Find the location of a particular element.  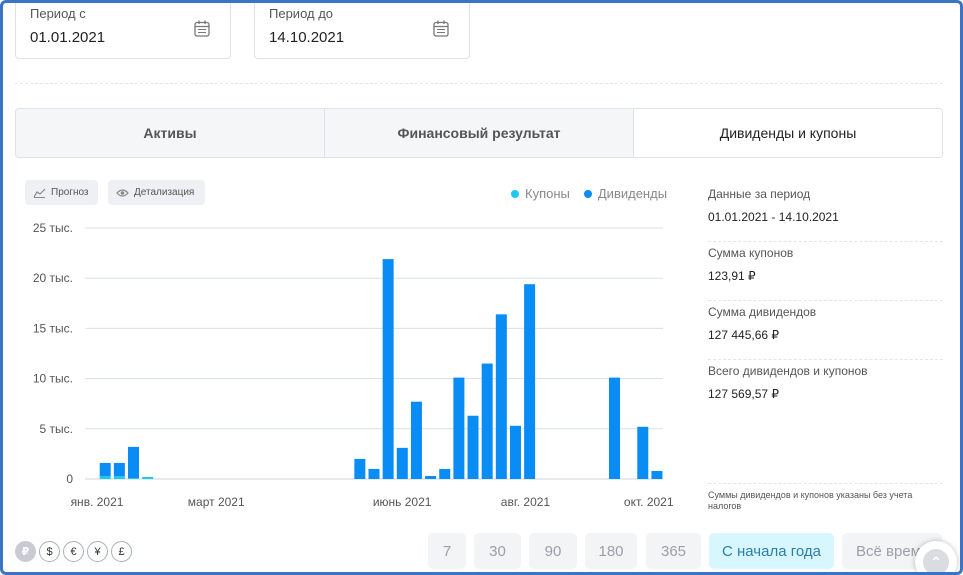

legend-dividends: Дивиденды is located at coordinates (625, 193).